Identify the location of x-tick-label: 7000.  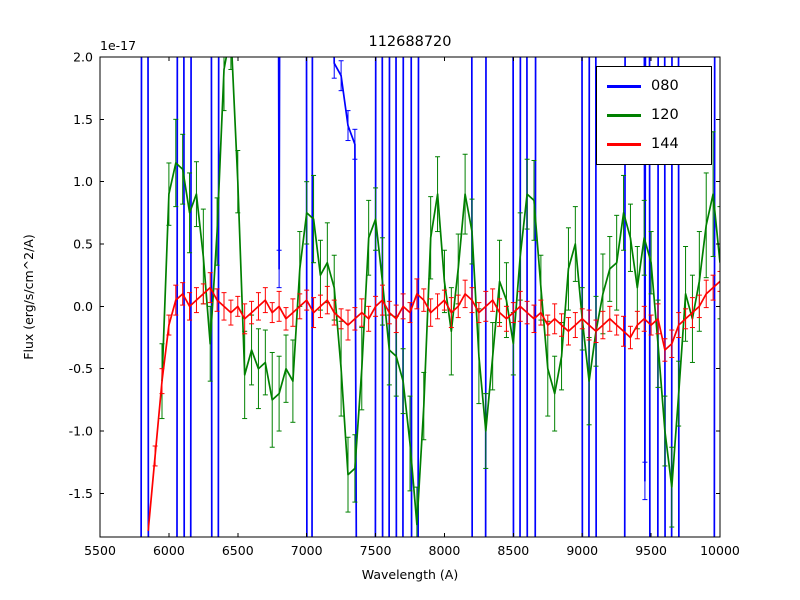
(307, 550).